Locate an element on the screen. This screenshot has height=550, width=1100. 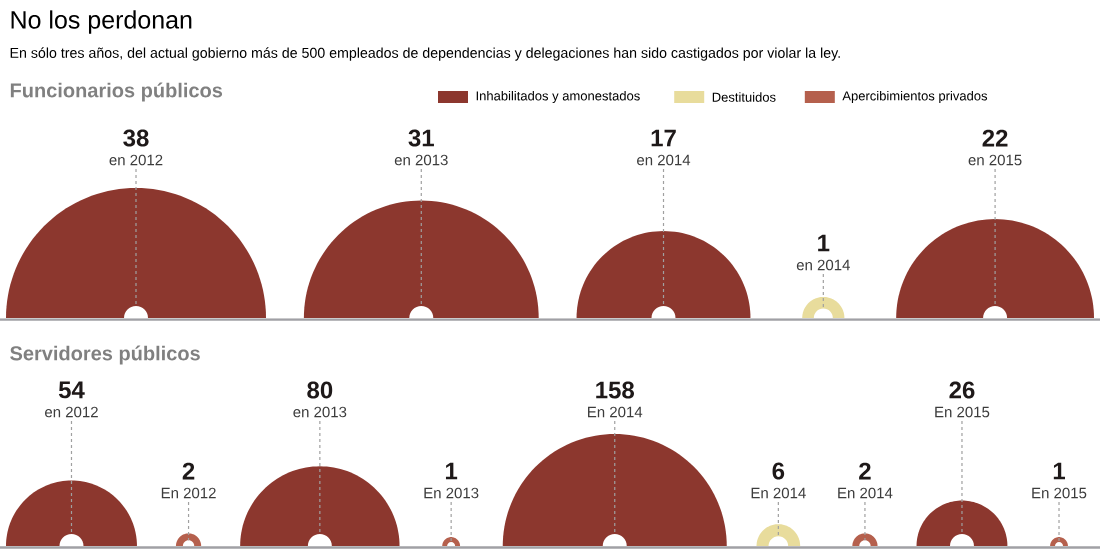
legend-label: Destituidos is located at coordinates (744, 97).